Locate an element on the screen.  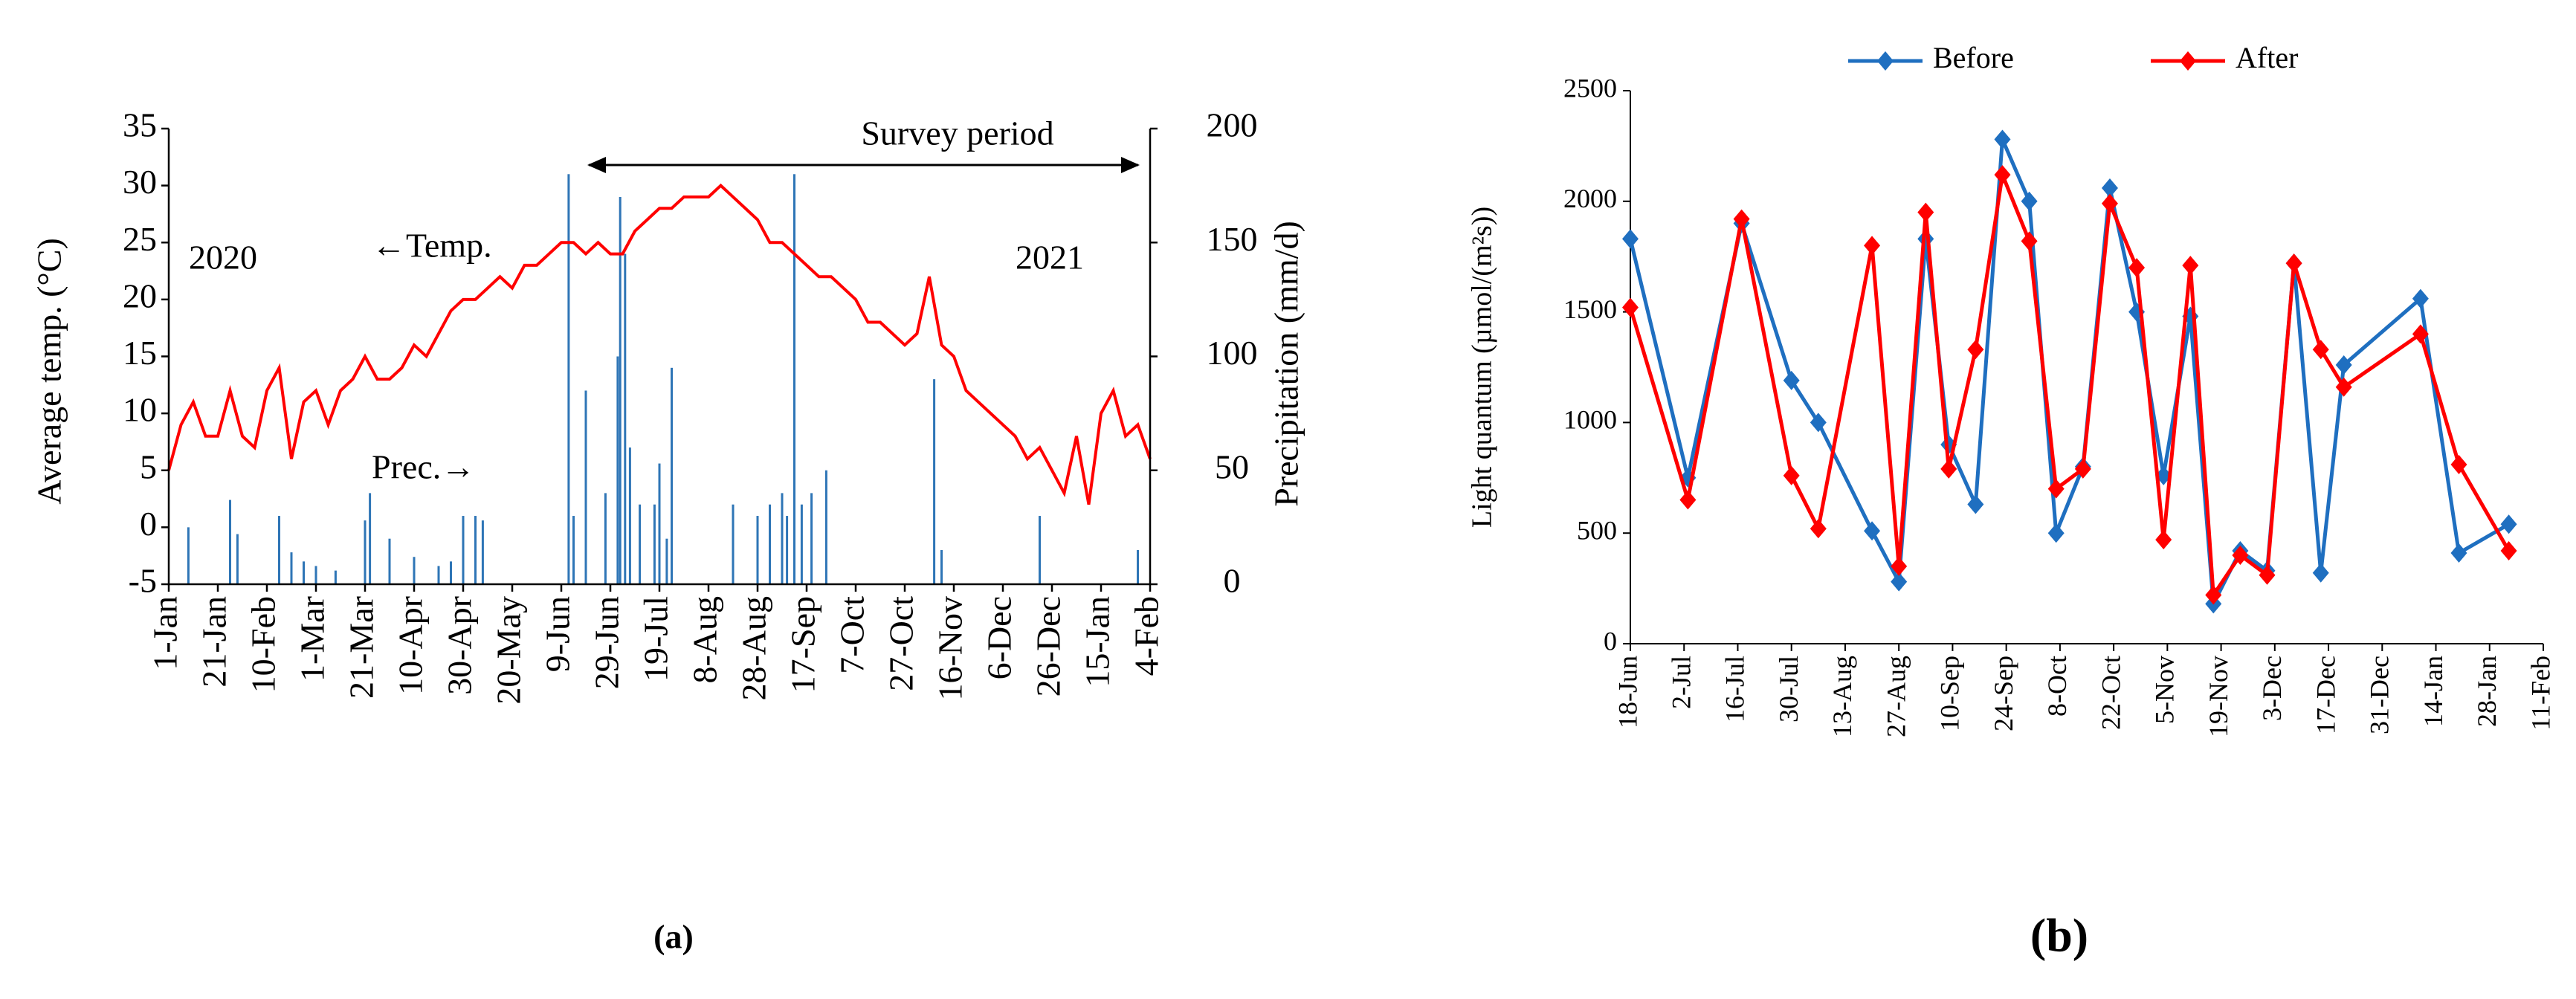
x-tick-label: 22-Oct is located at coordinates (2110, 693).